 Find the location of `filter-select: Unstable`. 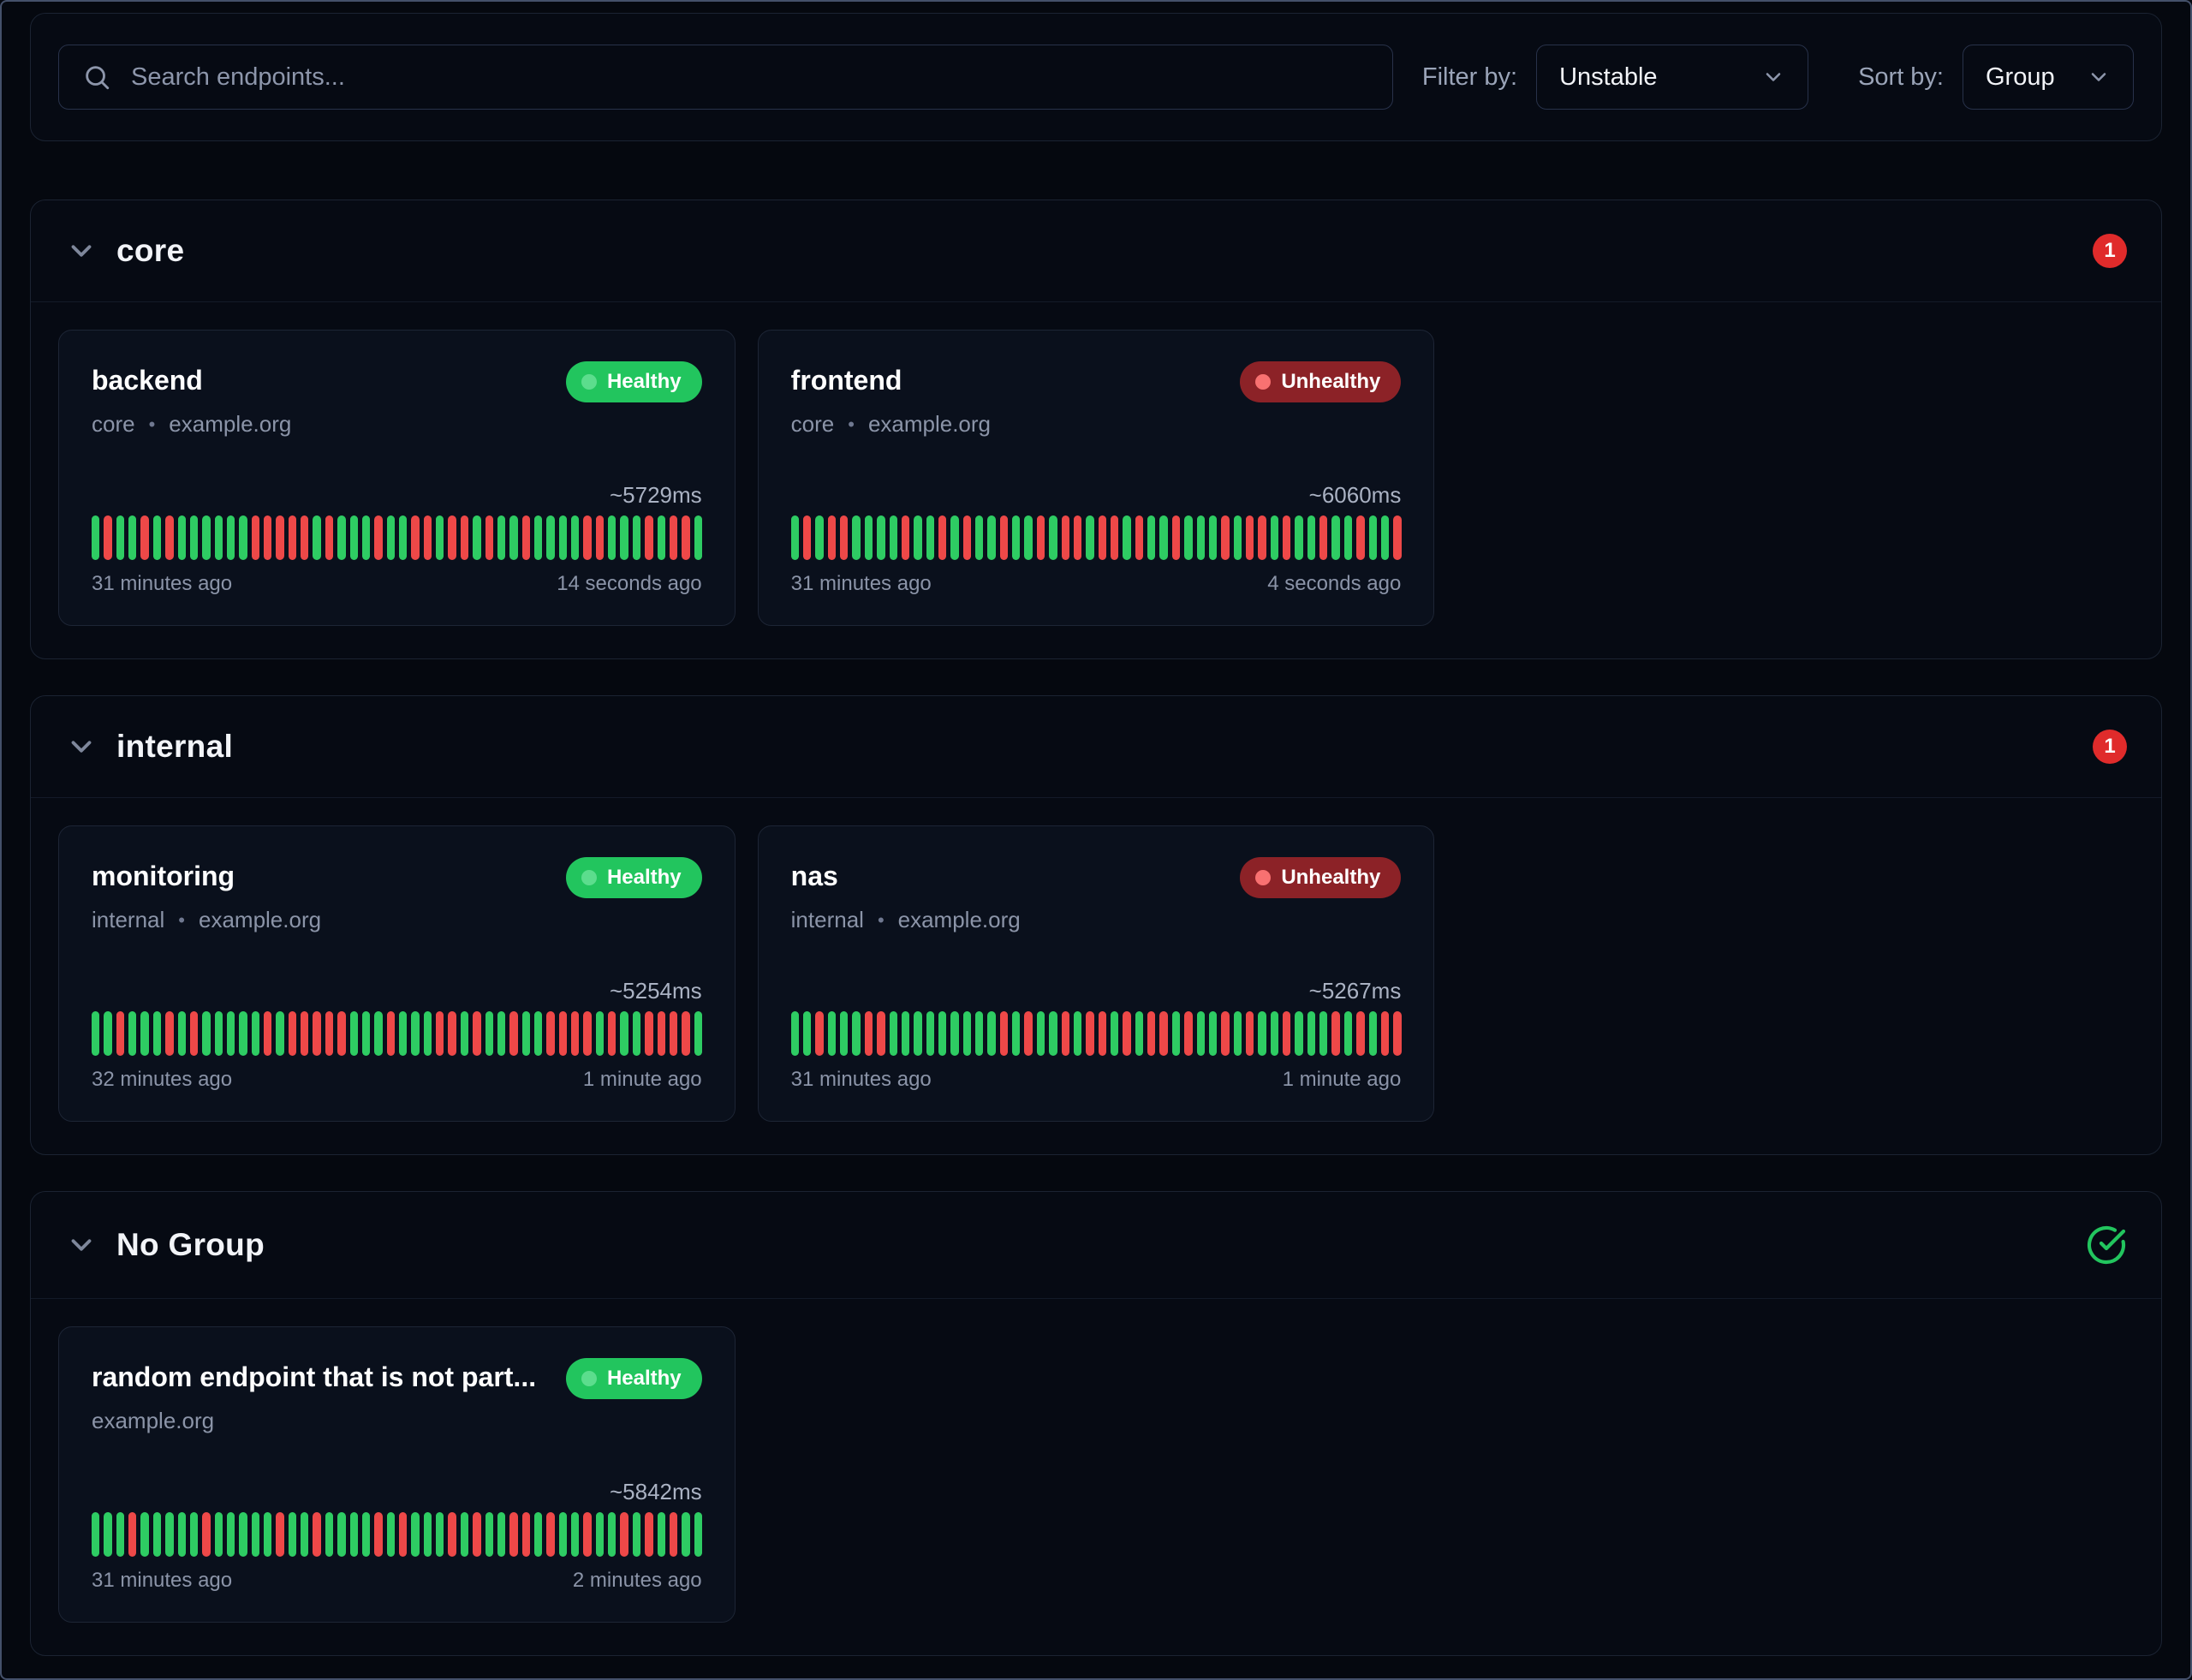

filter-select: Unstable is located at coordinates (1672, 78).